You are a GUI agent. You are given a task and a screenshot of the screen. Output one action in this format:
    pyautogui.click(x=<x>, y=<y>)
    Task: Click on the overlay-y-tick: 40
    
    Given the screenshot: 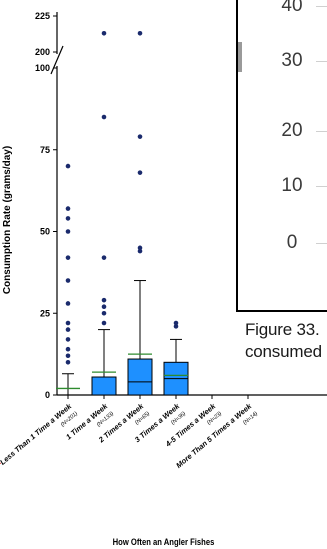 What is the action you would take?
    pyautogui.click(x=292, y=8)
    